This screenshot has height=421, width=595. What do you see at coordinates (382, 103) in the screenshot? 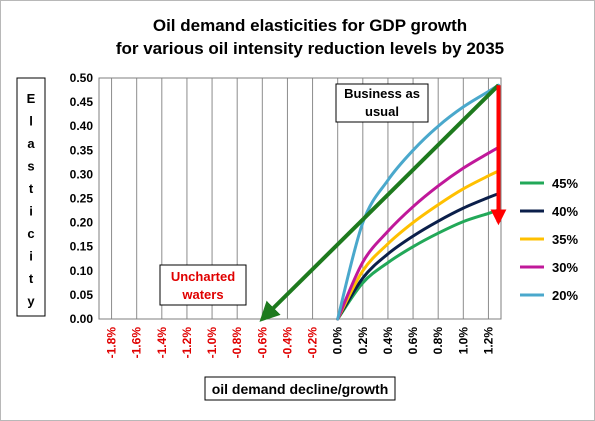
I see `business-as-usual-box` at bounding box center [382, 103].